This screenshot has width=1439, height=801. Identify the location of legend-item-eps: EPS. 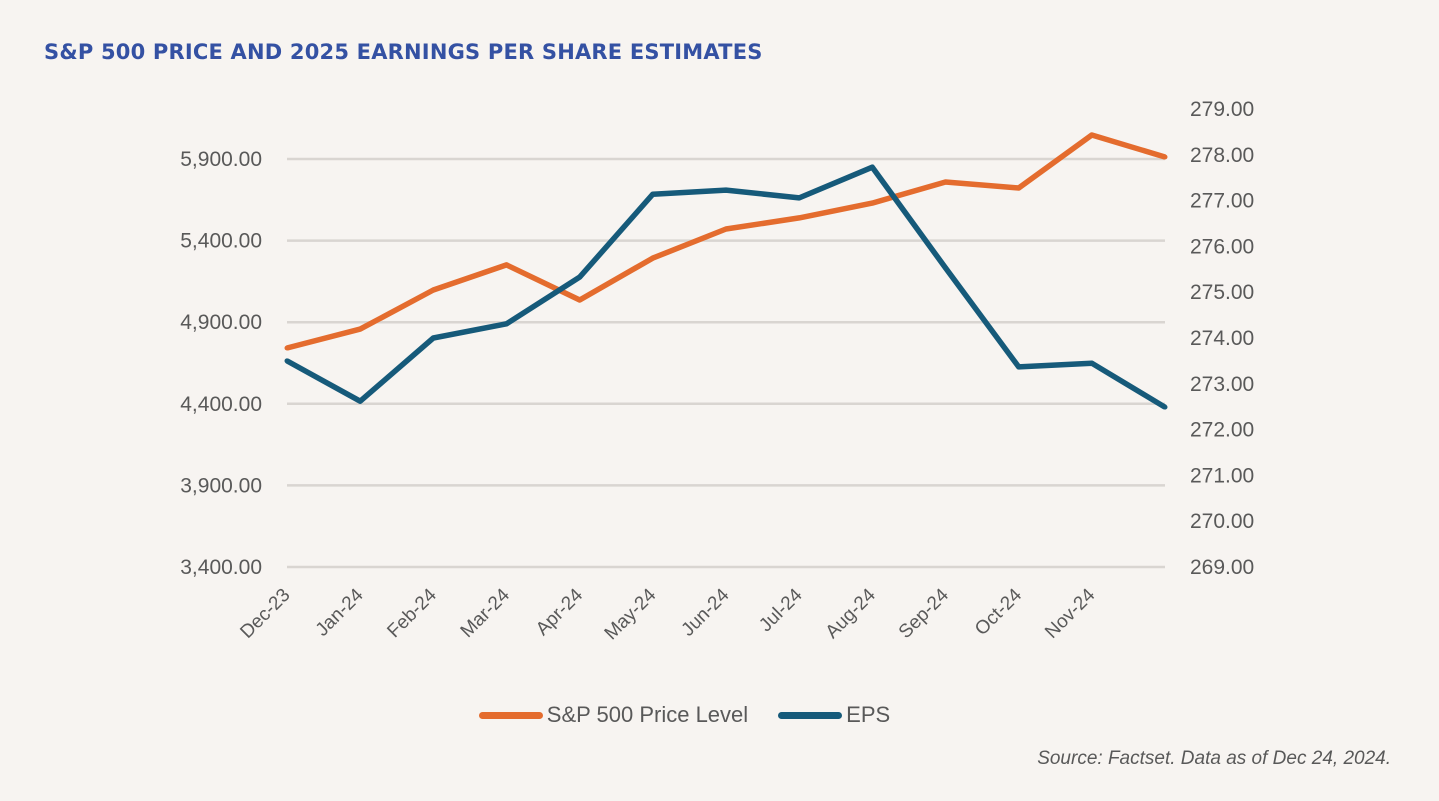
(834, 715).